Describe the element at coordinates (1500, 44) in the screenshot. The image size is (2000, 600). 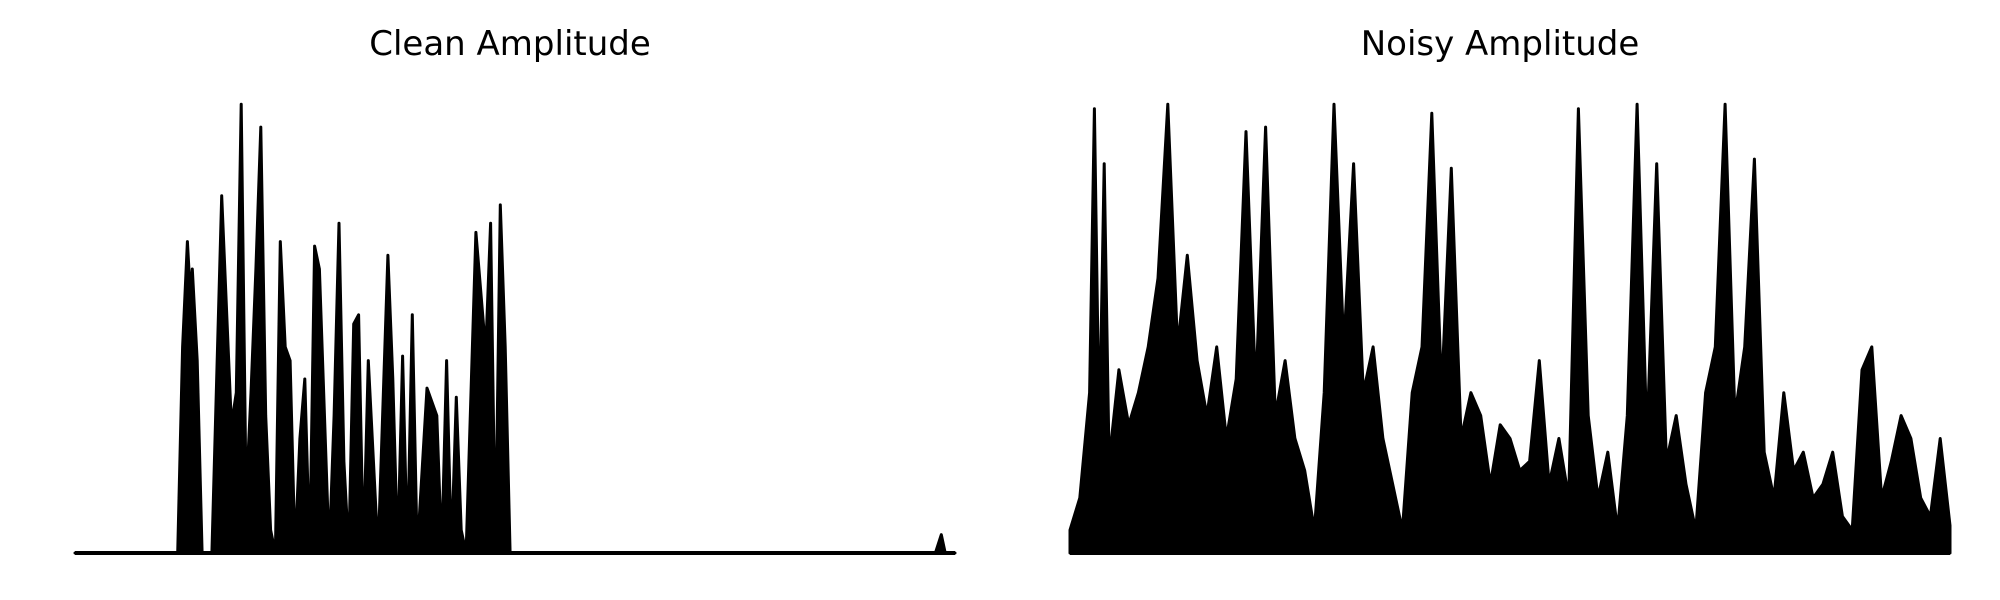
I see `noisy-amplitude-title: Noisy Amplitude` at that location.